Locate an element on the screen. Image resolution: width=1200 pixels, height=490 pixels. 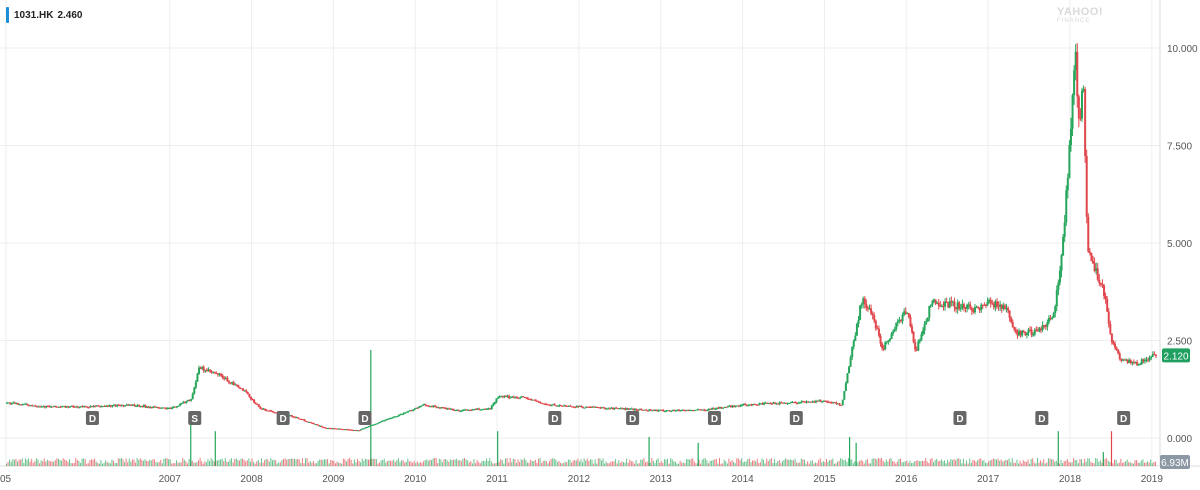
x-tick-label: 05 is located at coordinates (6, 479).